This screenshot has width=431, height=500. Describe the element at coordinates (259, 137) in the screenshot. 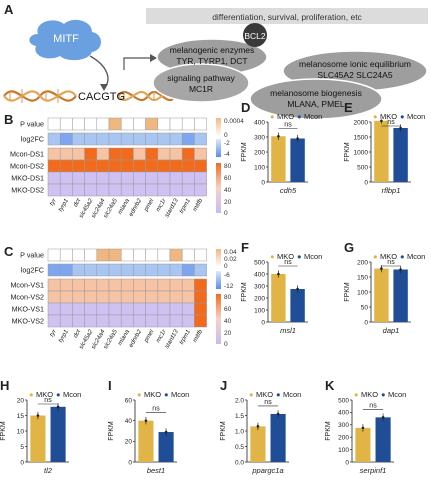

I see `y-tick-label: 300` at that location.